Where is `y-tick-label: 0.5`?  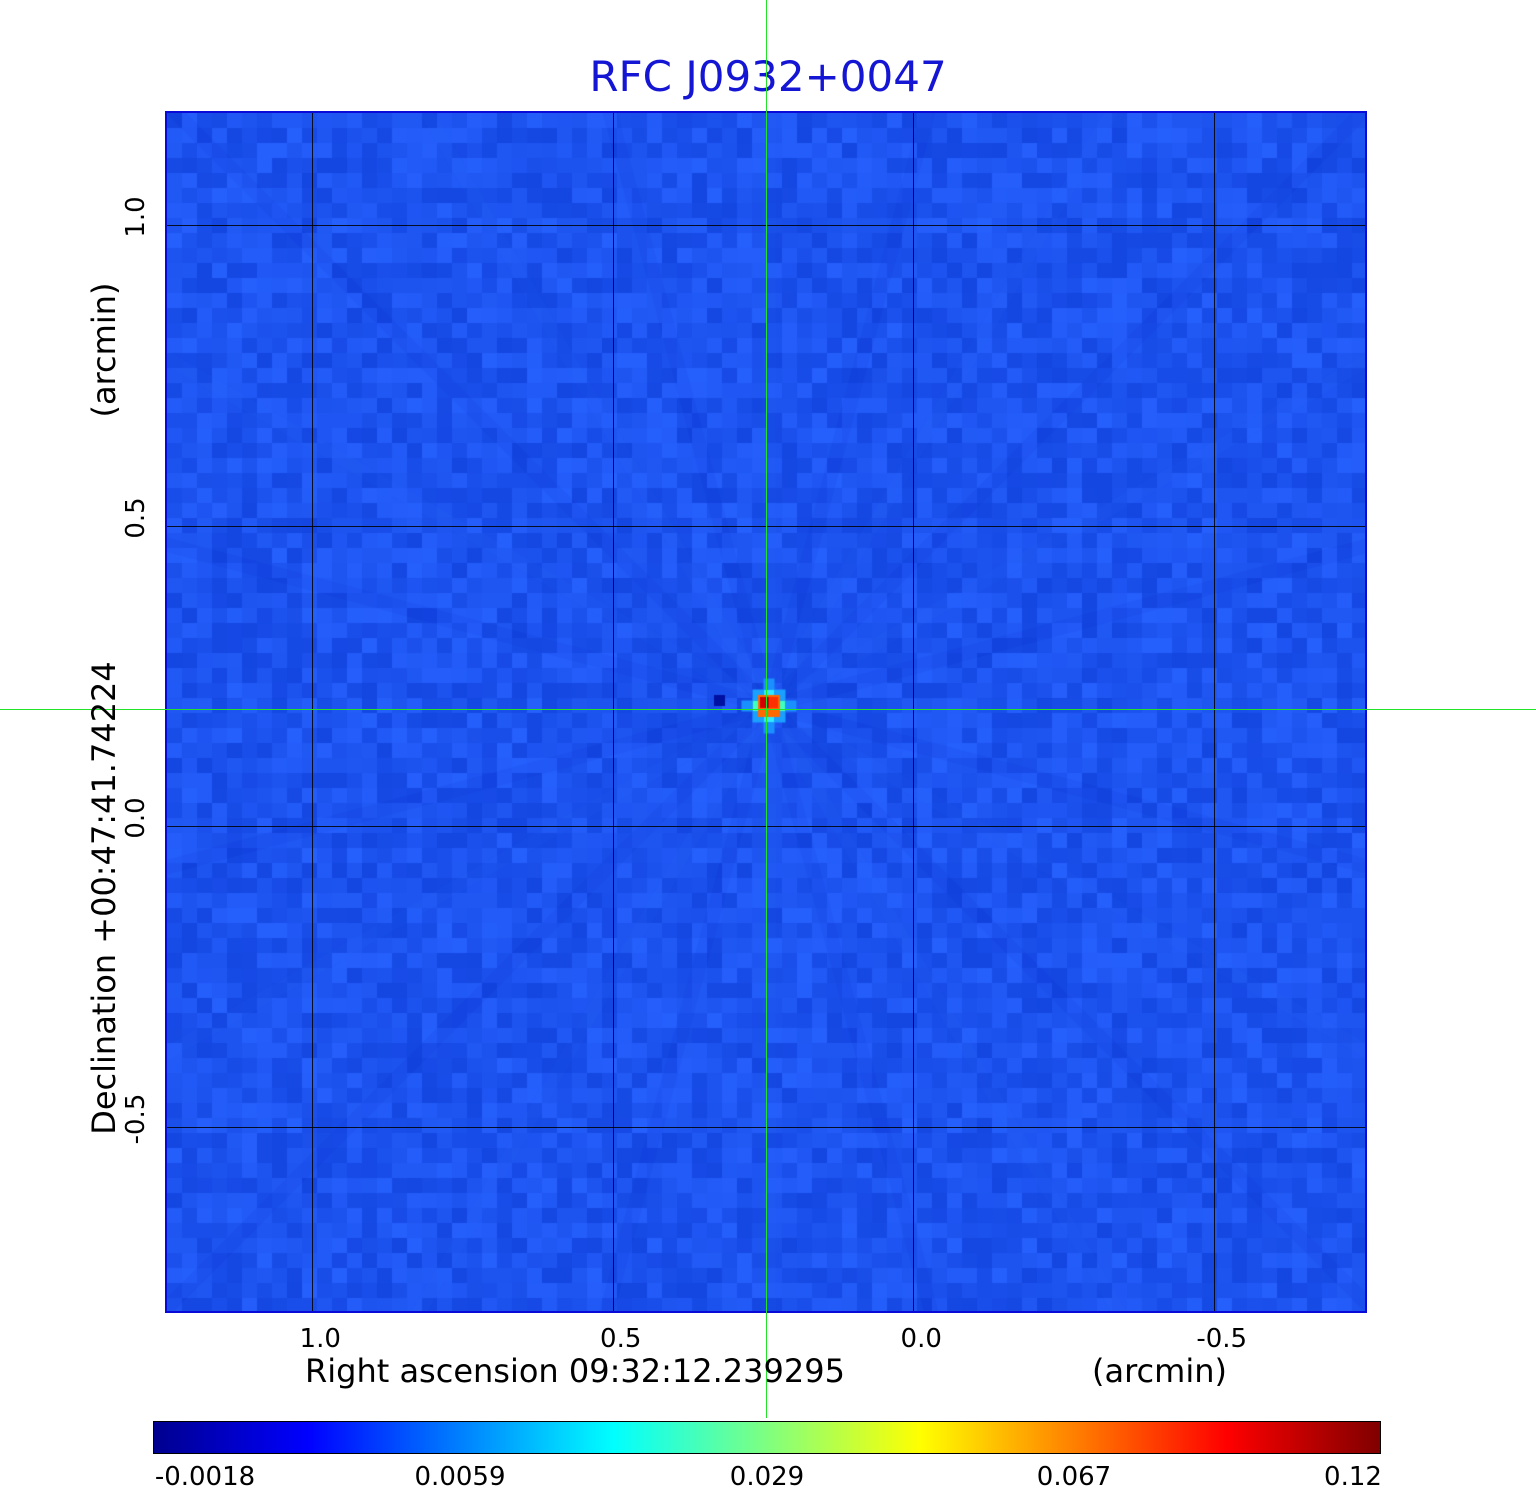 y-tick-label: 0.5 is located at coordinates (136, 518).